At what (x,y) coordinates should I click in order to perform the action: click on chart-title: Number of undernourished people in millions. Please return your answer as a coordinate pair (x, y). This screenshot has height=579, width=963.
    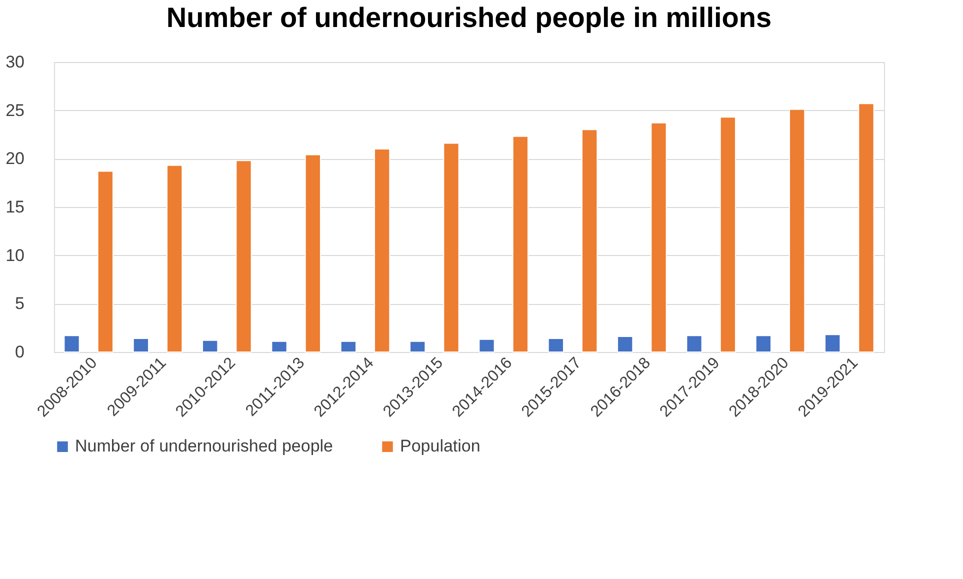
    Looking at the image, I should click on (469, 17).